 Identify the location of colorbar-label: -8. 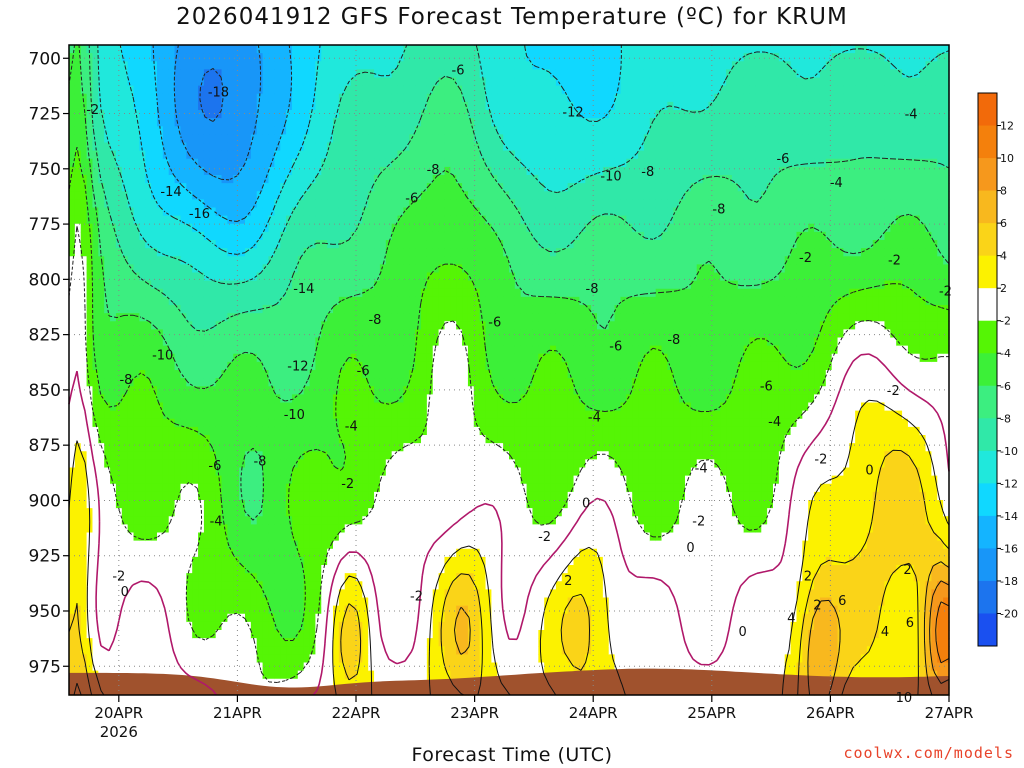
(1005, 418).